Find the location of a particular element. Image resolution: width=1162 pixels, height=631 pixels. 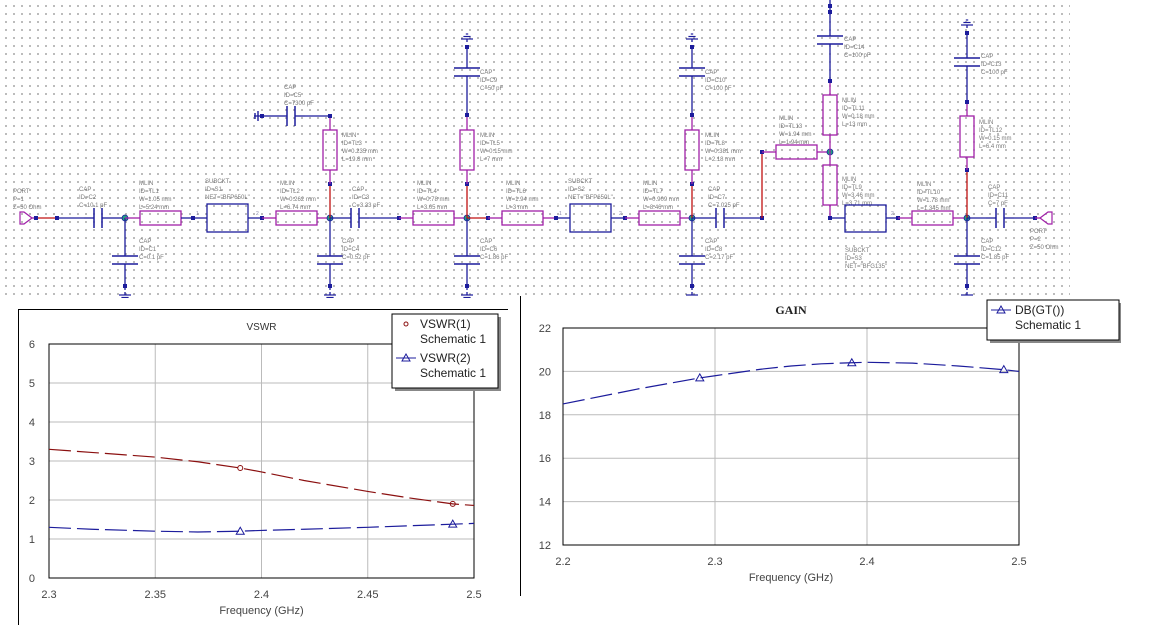

component-label-text: ID=C1 is located at coordinates (148, 250).